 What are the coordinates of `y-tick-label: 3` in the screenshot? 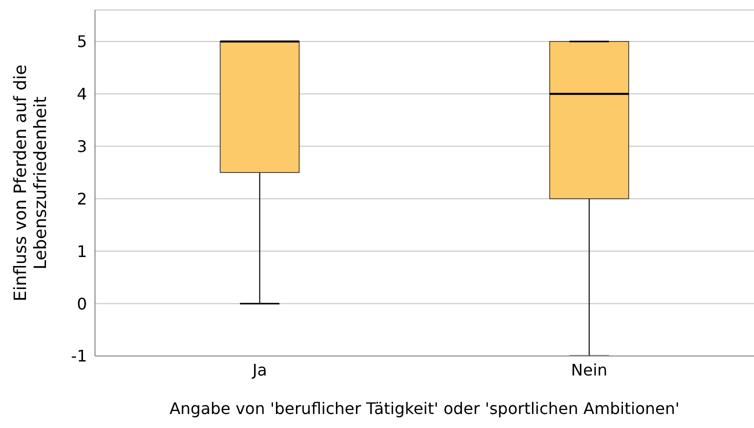 It's located at (81, 146).